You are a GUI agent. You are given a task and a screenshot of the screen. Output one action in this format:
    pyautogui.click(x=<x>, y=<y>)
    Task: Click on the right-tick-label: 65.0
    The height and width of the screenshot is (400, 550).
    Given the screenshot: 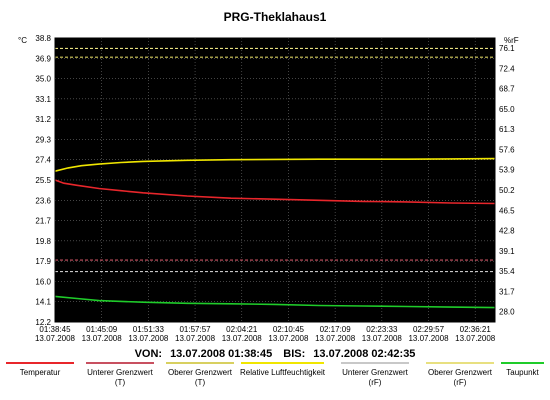 What is the action you would take?
    pyautogui.click(x=507, y=109)
    